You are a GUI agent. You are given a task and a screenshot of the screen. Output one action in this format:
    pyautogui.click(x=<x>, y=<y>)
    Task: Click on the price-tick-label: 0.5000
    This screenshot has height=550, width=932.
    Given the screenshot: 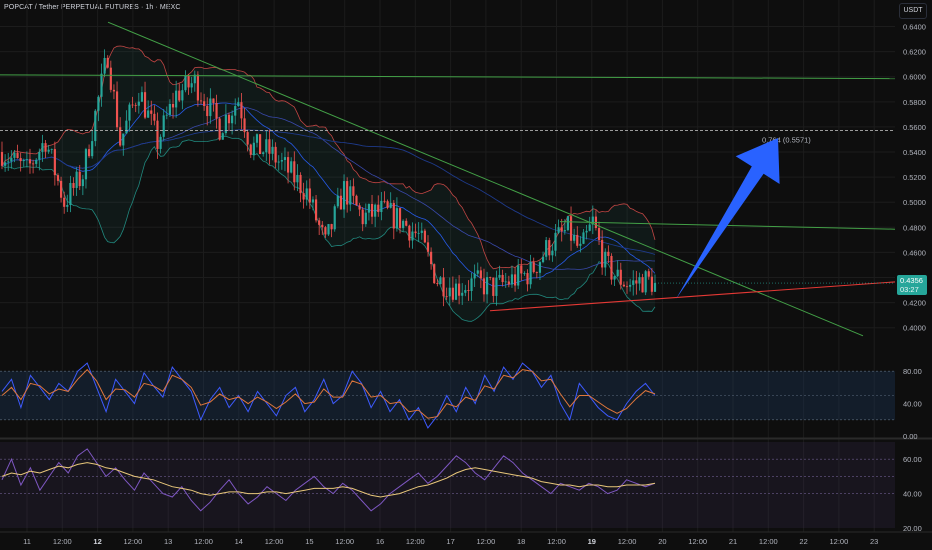 What is the action you would take?
    pyautogui.click(x=914, y=202)
    